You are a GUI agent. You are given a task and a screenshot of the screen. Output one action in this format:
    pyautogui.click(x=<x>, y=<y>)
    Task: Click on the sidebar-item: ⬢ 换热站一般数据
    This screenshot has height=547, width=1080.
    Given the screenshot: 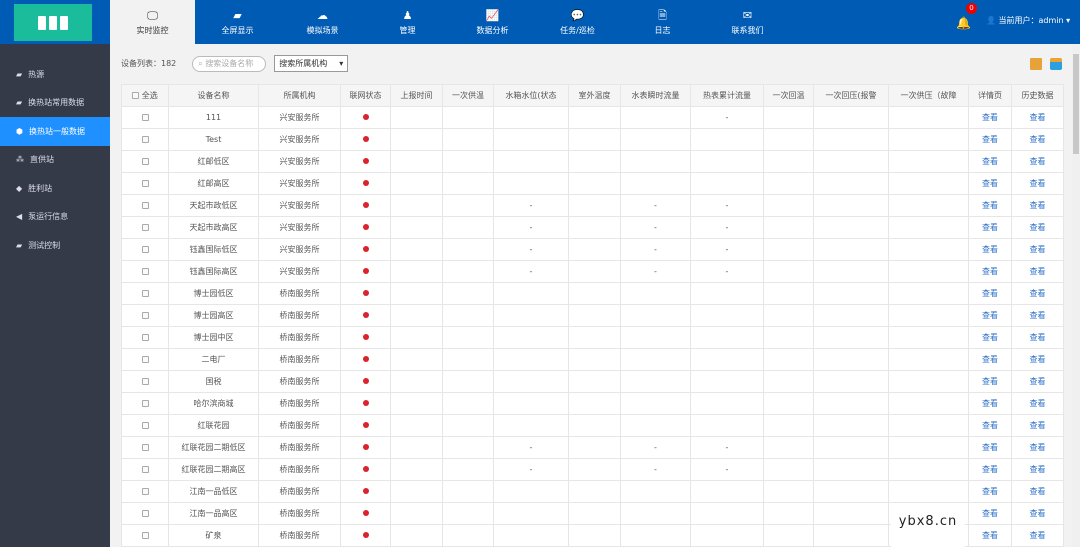 What is the action you would take?
    pyautogui.click(x=55, y=131)
    